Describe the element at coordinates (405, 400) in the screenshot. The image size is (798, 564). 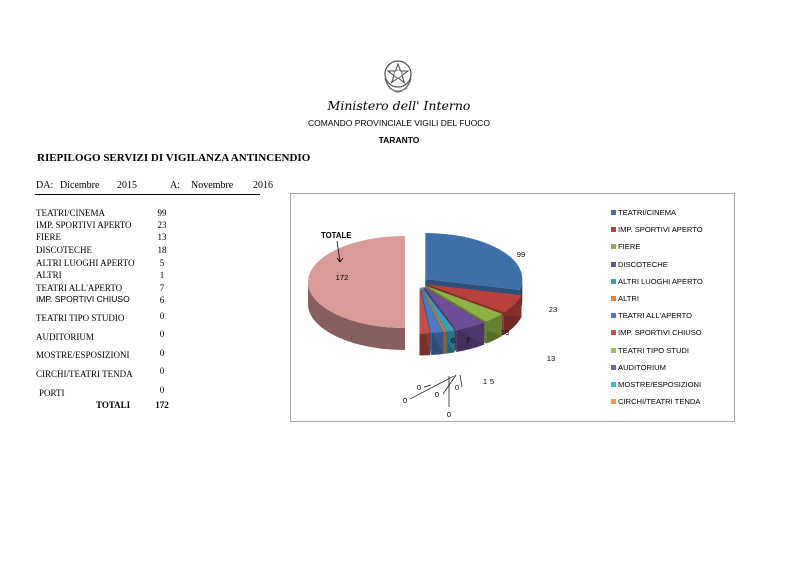
I see `data-label-circhi-teatri-tenda: 0` at that location.